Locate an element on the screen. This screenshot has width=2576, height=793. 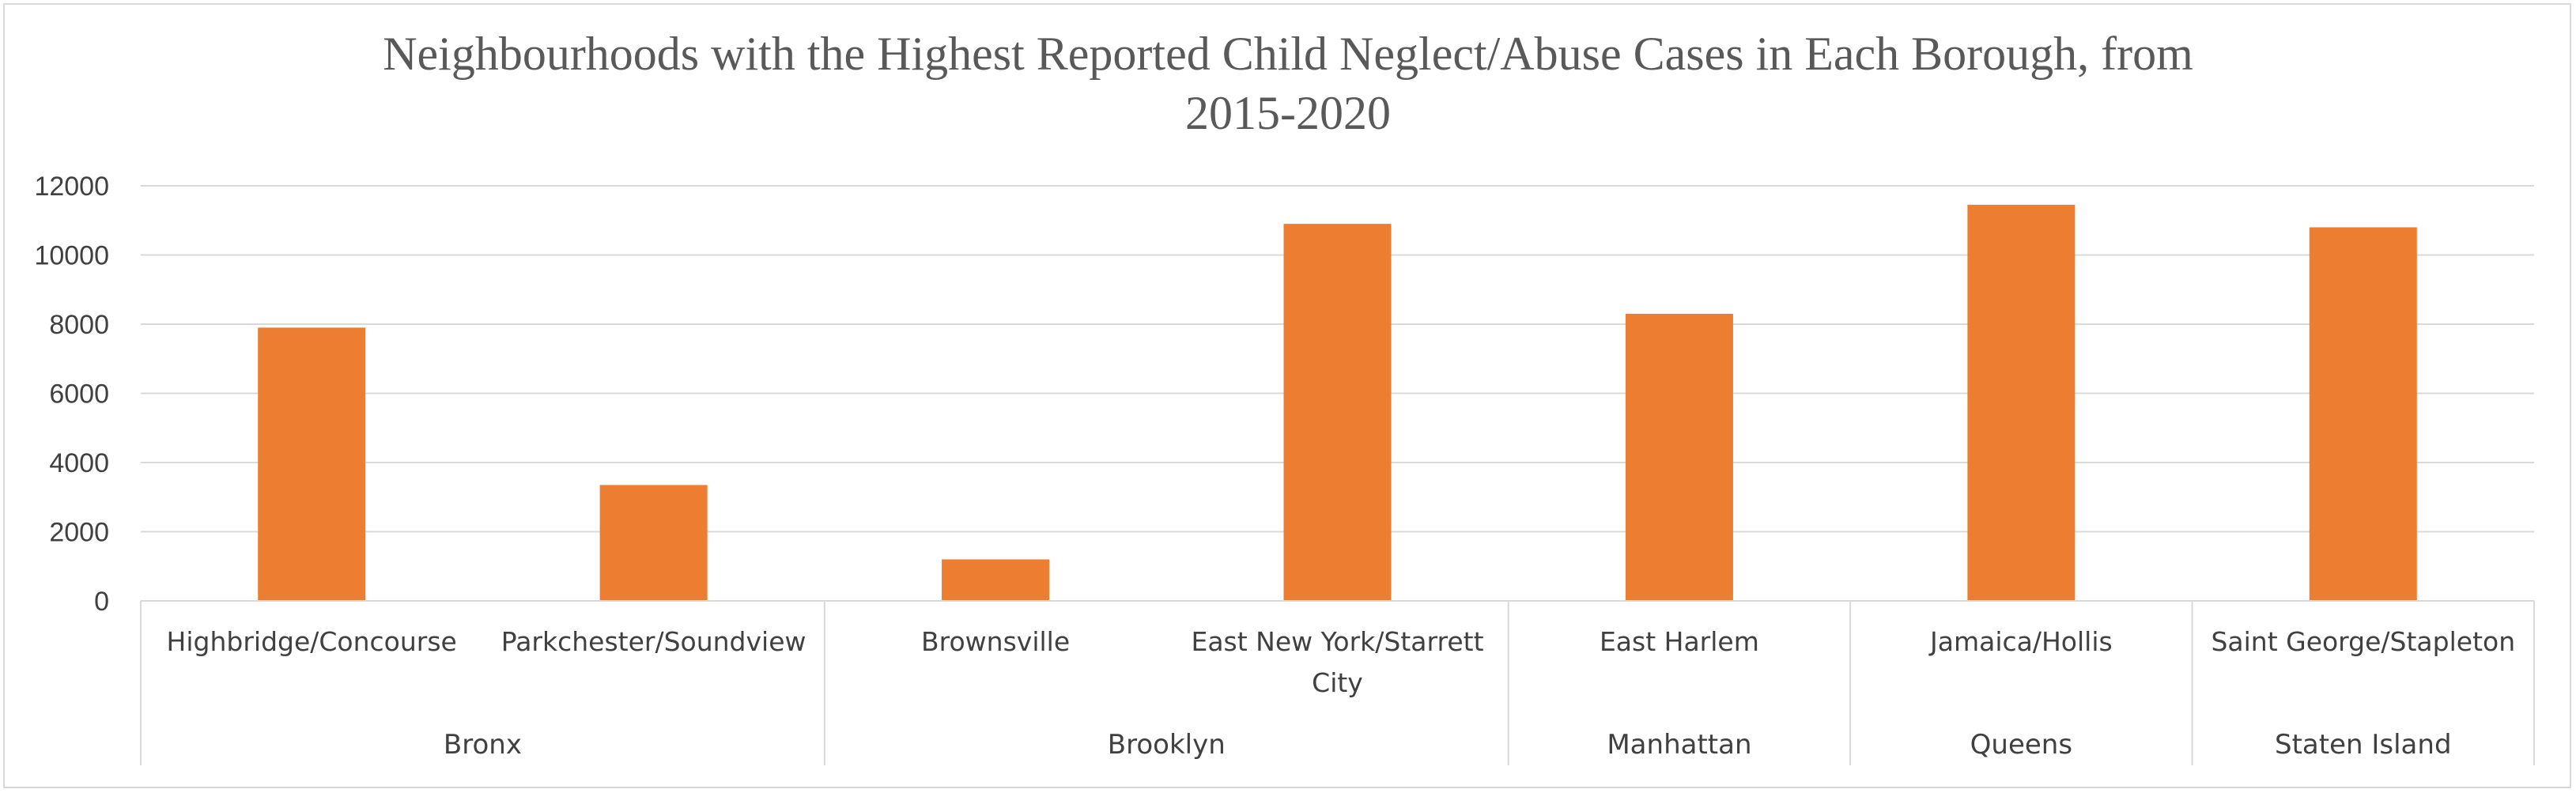
x-category-label: Saint George/Stapleton is located at coordinates (2363, 641).